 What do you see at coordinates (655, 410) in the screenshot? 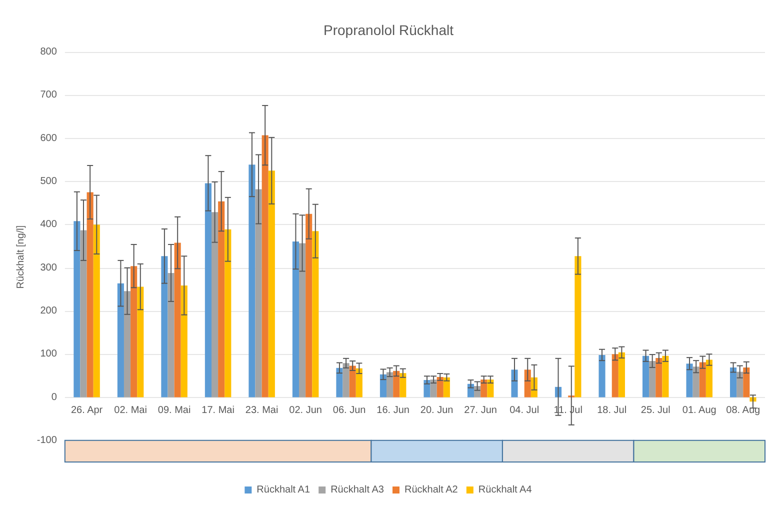
I see `x-tick-label: 25. Jul` at bounding box center [655, 410].